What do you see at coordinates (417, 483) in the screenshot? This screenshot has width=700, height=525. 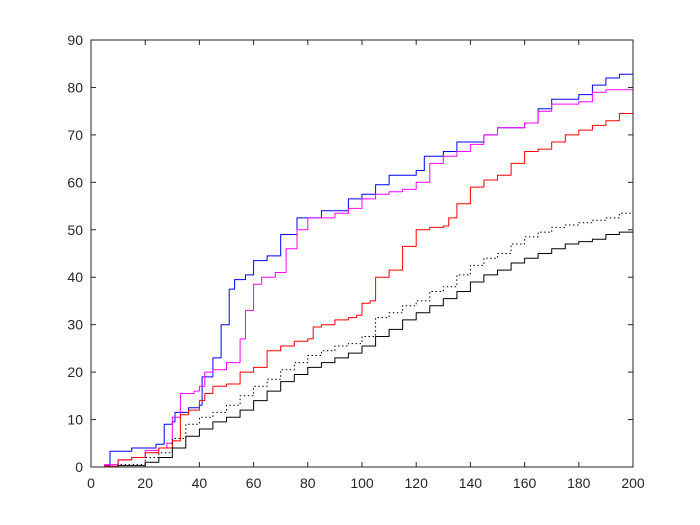 I see `x-tick-label: 120` at bounding box center [417, 483].